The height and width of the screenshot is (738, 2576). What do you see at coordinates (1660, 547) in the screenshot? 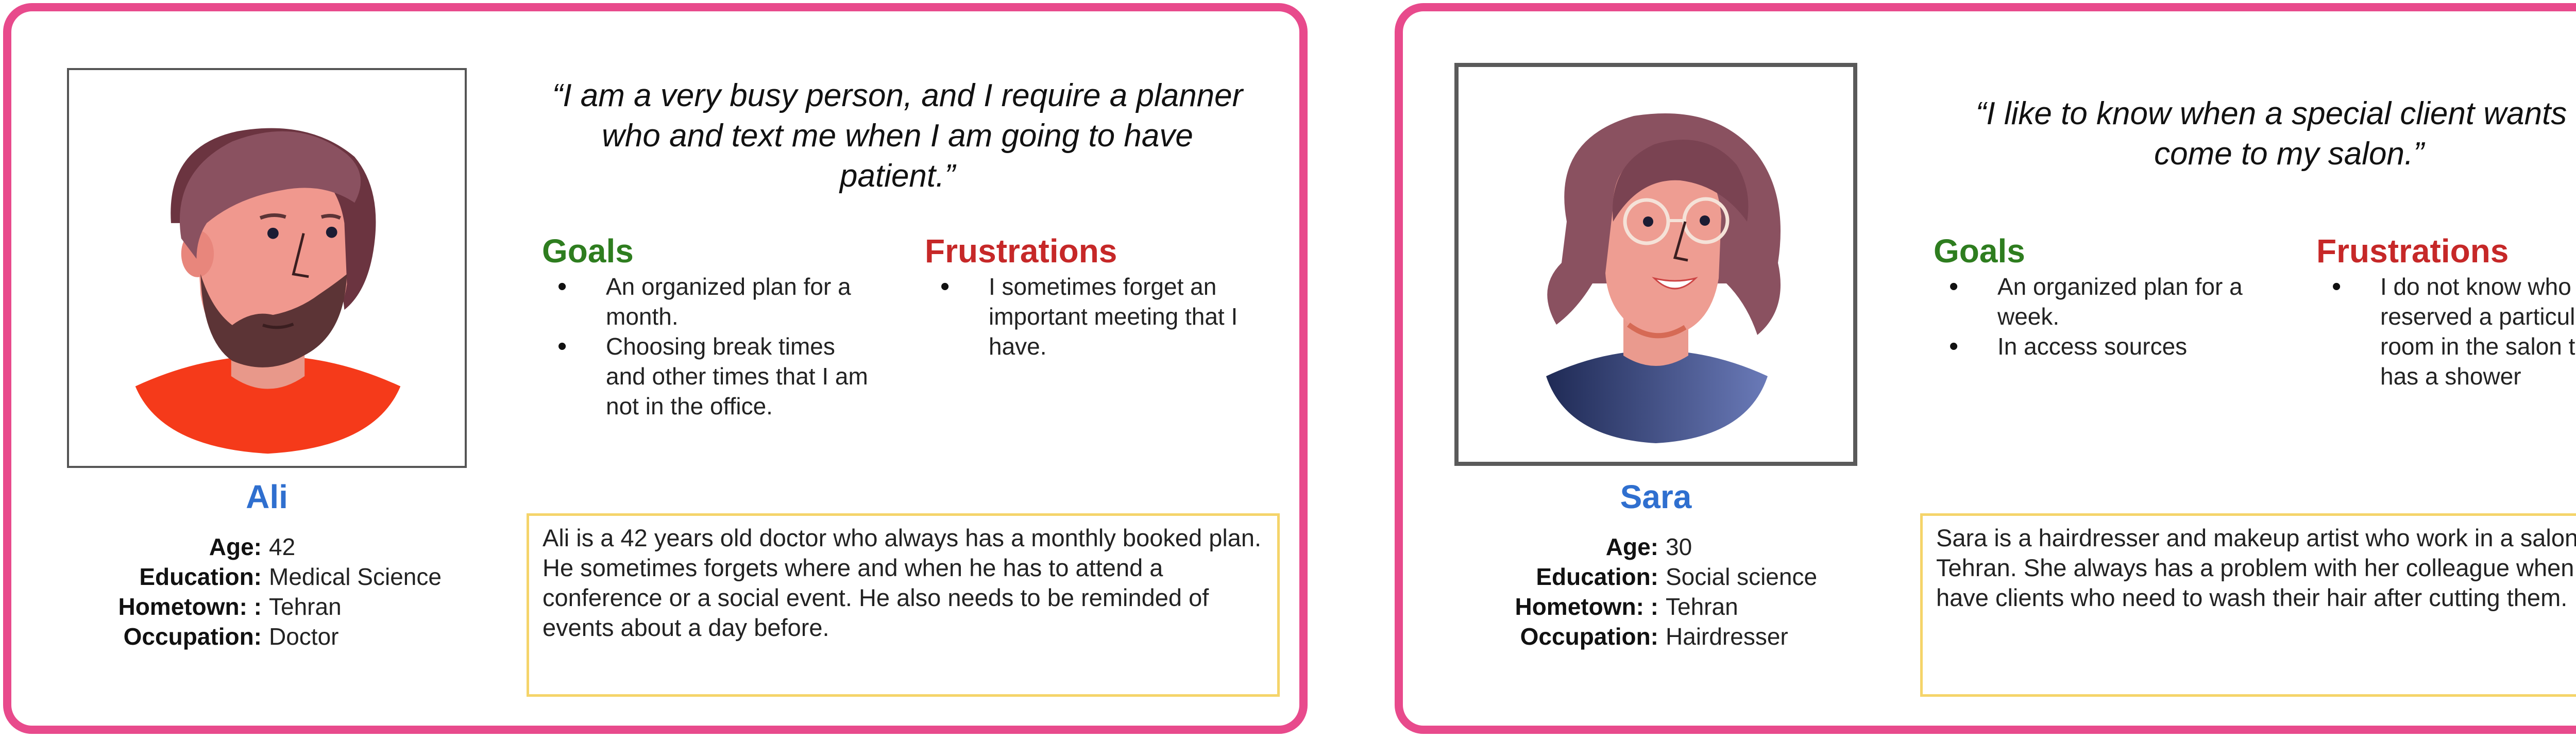
I see `detail-age: Age: 30` at bounding box center [1660, 547].